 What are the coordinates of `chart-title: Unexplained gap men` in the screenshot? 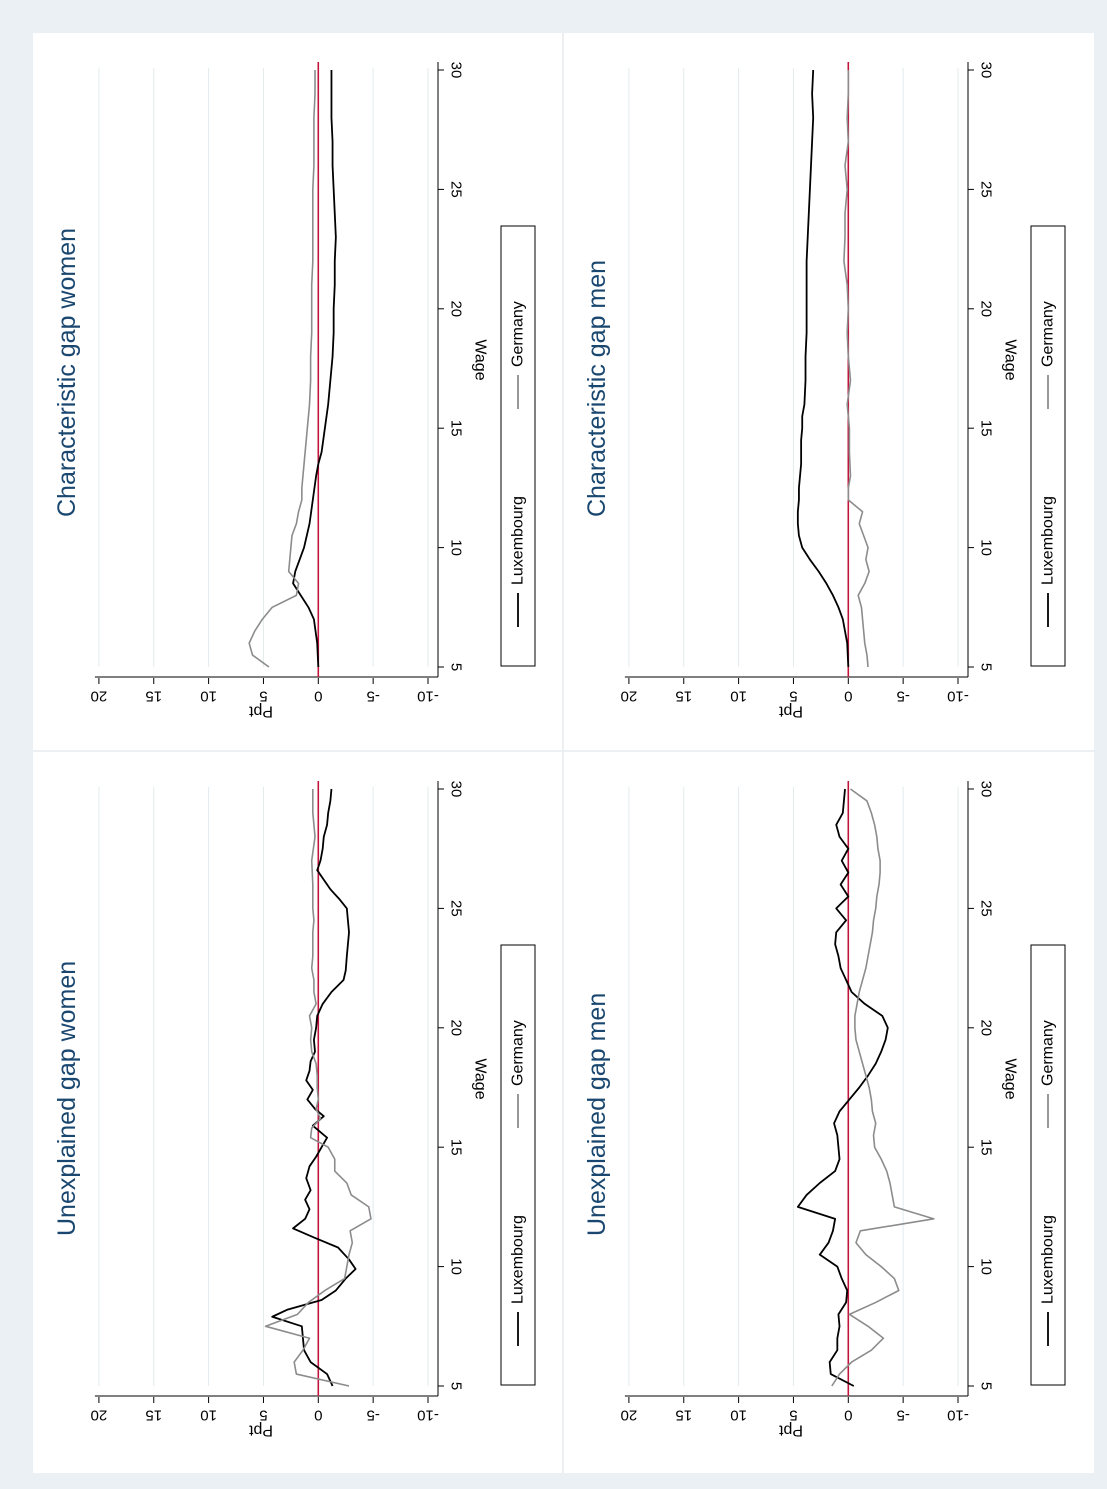 It's located at (597, 1114).